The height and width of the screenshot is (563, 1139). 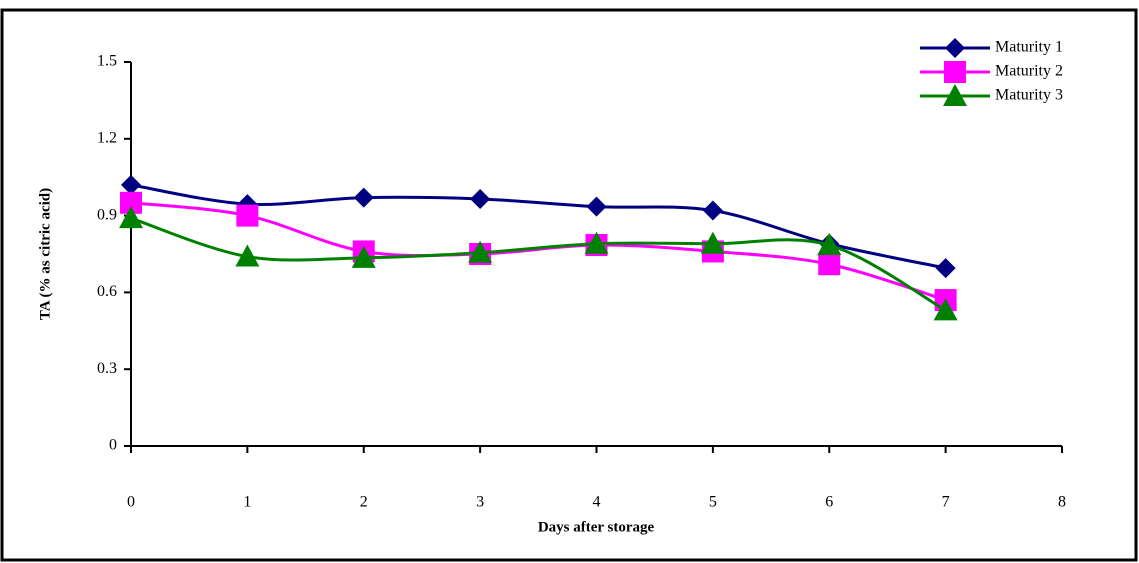 I want to click on x-tick-label: 4, so click(x=597, y=502).